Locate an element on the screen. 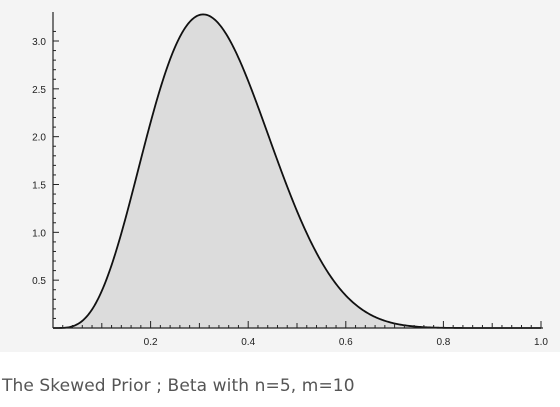 The image size is (560, 407). x-tick-label: 0.8 is located at coordinates (443, 342).